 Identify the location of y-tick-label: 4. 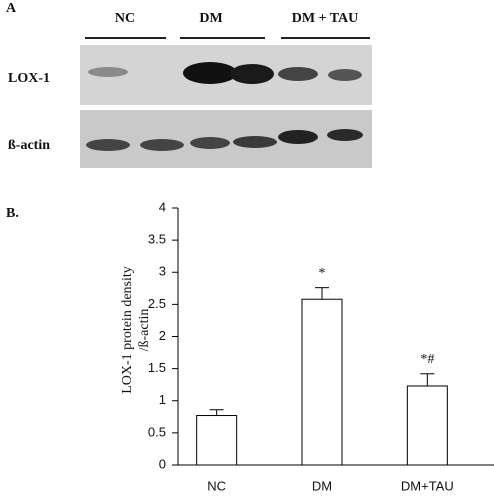
(162, 206).